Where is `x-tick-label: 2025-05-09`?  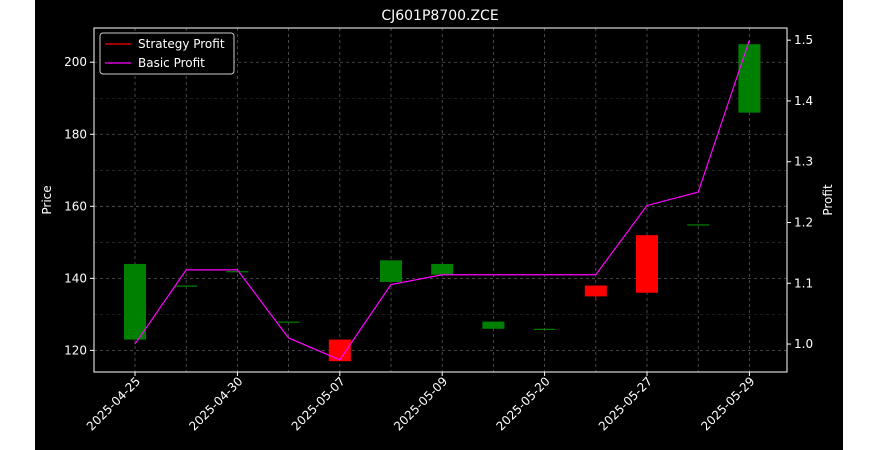
x-tick-label: 2025-05-09 is located at coordinates (420, 403).